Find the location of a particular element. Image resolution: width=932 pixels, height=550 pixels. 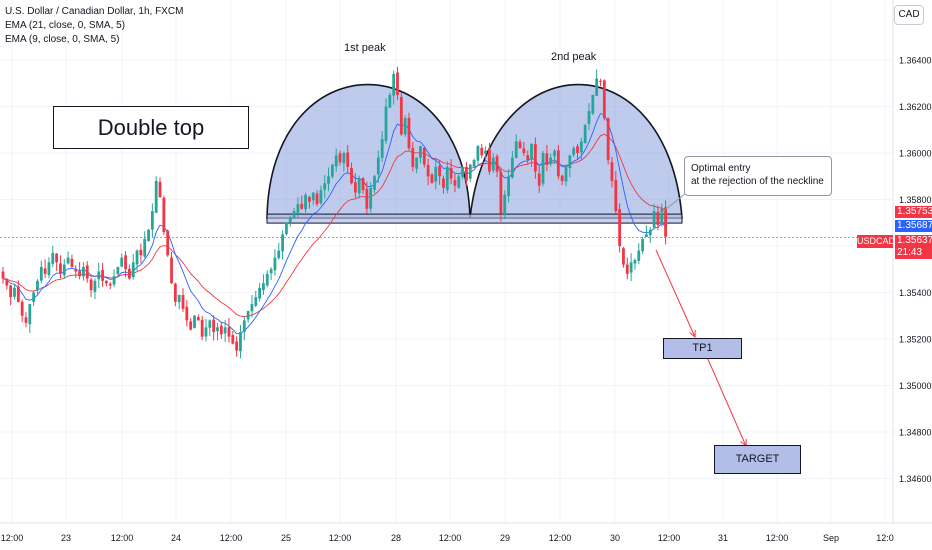

price-tick-label: 1.36200 is located at coordinates (915, 107).